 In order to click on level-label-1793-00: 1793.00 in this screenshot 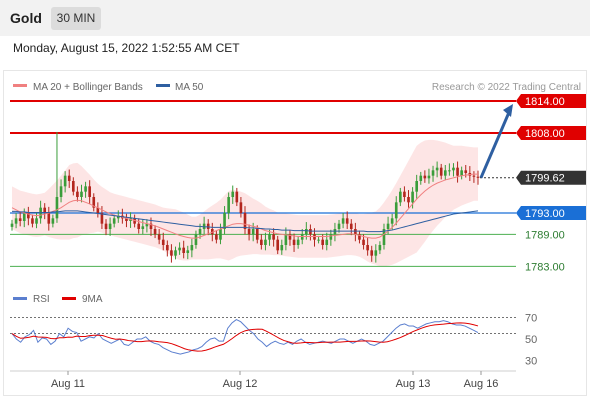, I will do `click(545, 214)`.